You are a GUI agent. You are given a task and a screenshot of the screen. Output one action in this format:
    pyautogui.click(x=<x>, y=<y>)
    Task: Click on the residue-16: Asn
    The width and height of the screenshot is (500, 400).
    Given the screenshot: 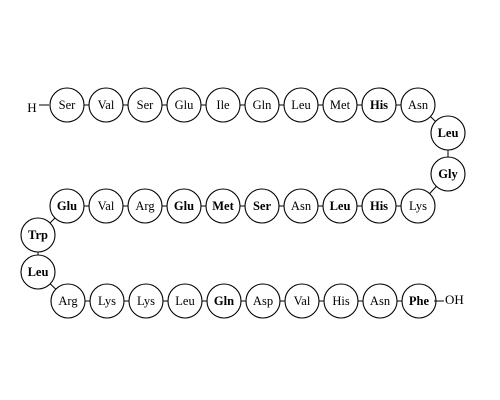 What is the action you would take?
    pyautogui.click(x=301, y=206)
    